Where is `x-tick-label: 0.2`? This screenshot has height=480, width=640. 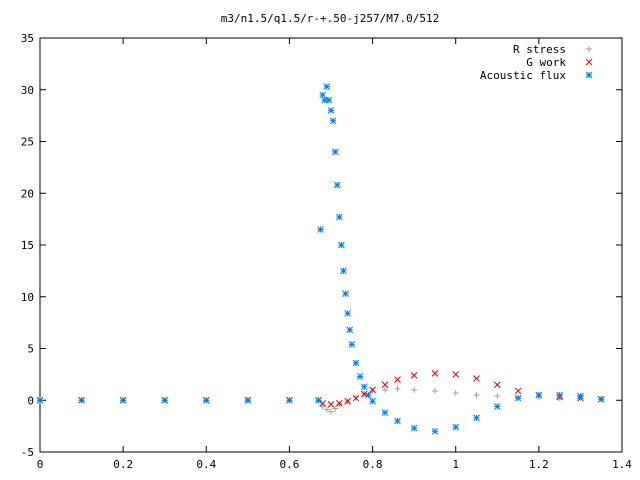
x-tick-label: 0.2 is located at coordinates (123, 464).